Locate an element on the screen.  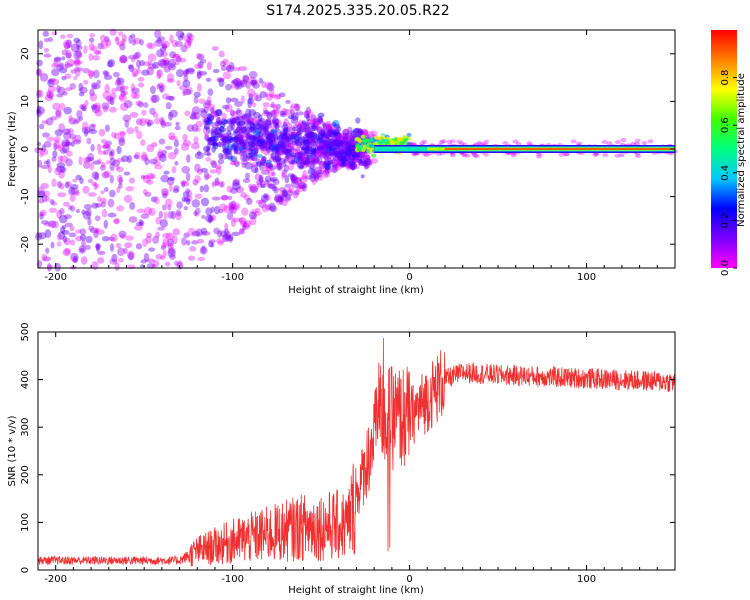
snr-y-tick-label: 300 is located at coordinates (25, 427).